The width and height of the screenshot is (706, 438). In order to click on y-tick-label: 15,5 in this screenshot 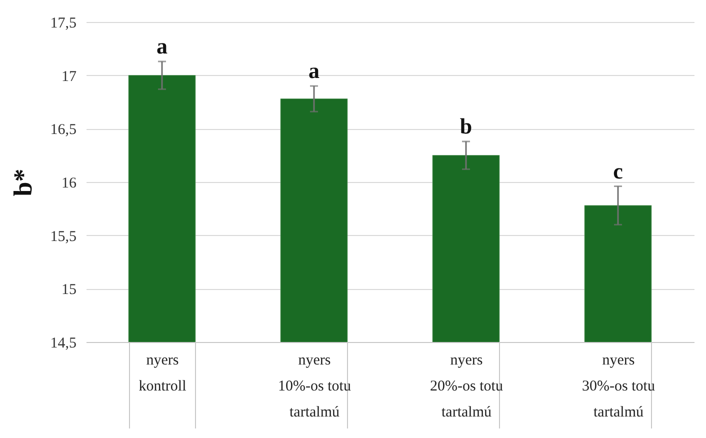, I will do `click(63, 236)`.